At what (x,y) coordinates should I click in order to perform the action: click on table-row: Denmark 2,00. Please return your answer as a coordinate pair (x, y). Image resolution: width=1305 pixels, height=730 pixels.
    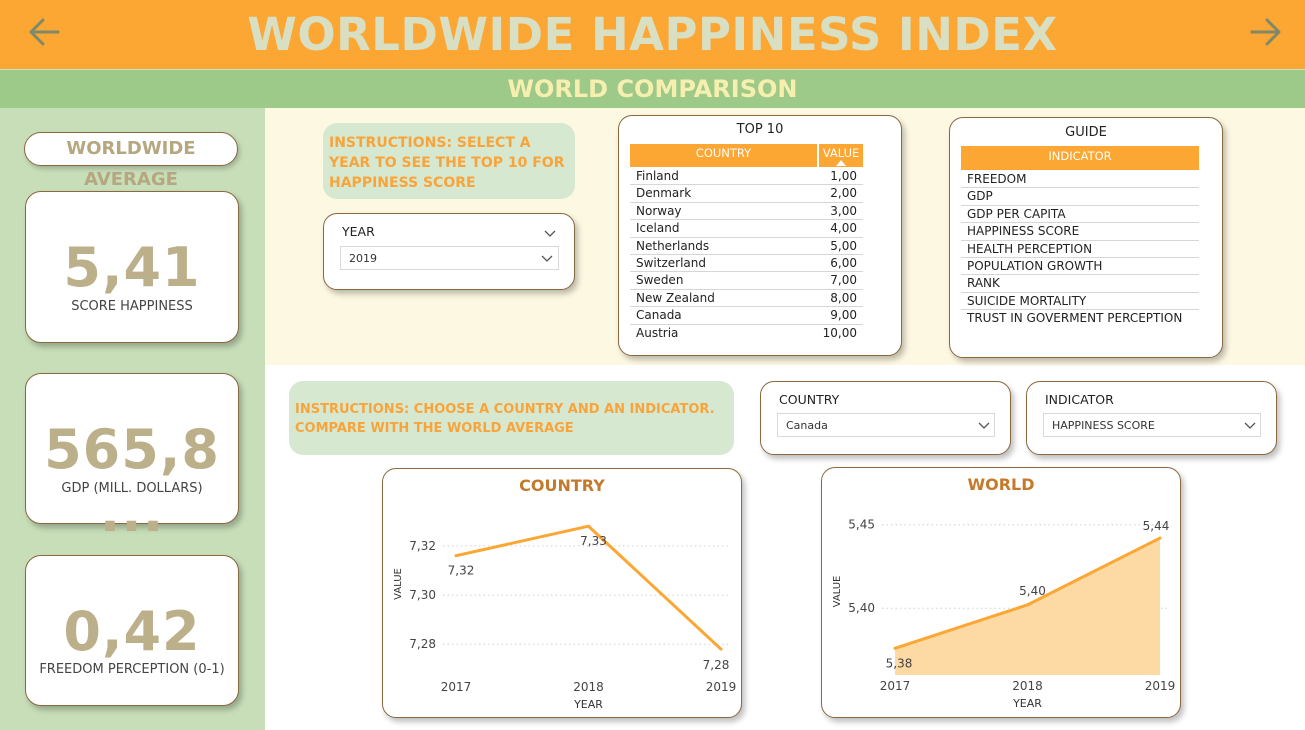
    Looking at the image, I should click on (746, 194).